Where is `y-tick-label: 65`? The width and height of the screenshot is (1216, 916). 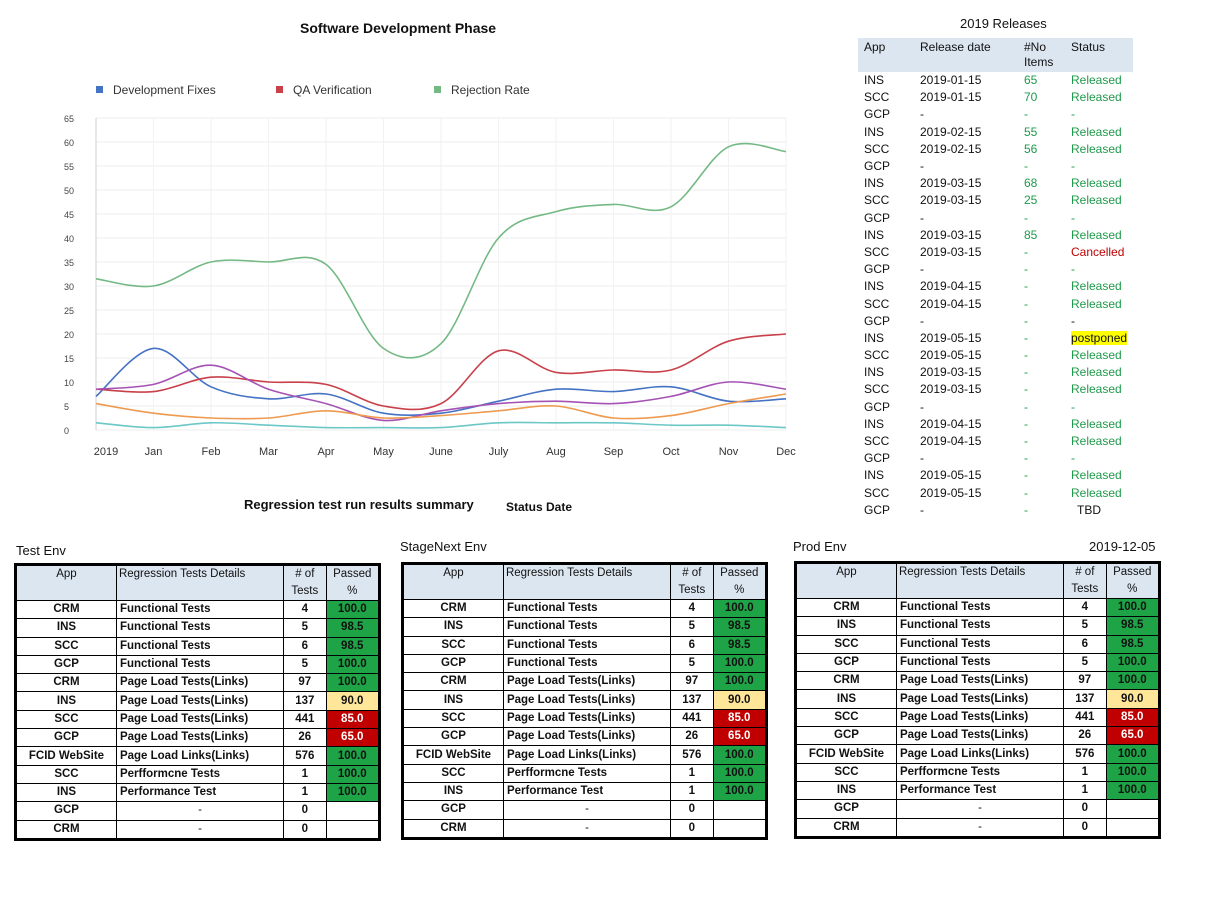 y-tick-label: 65 is located at coordinates (69, 119).